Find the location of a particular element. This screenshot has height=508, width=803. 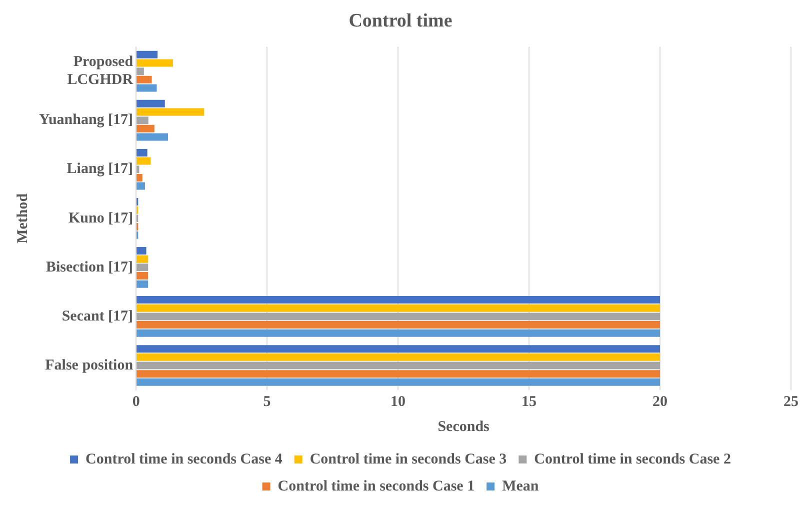

y-tick-label: Bisection [17] is located at coordinates (90, 267).